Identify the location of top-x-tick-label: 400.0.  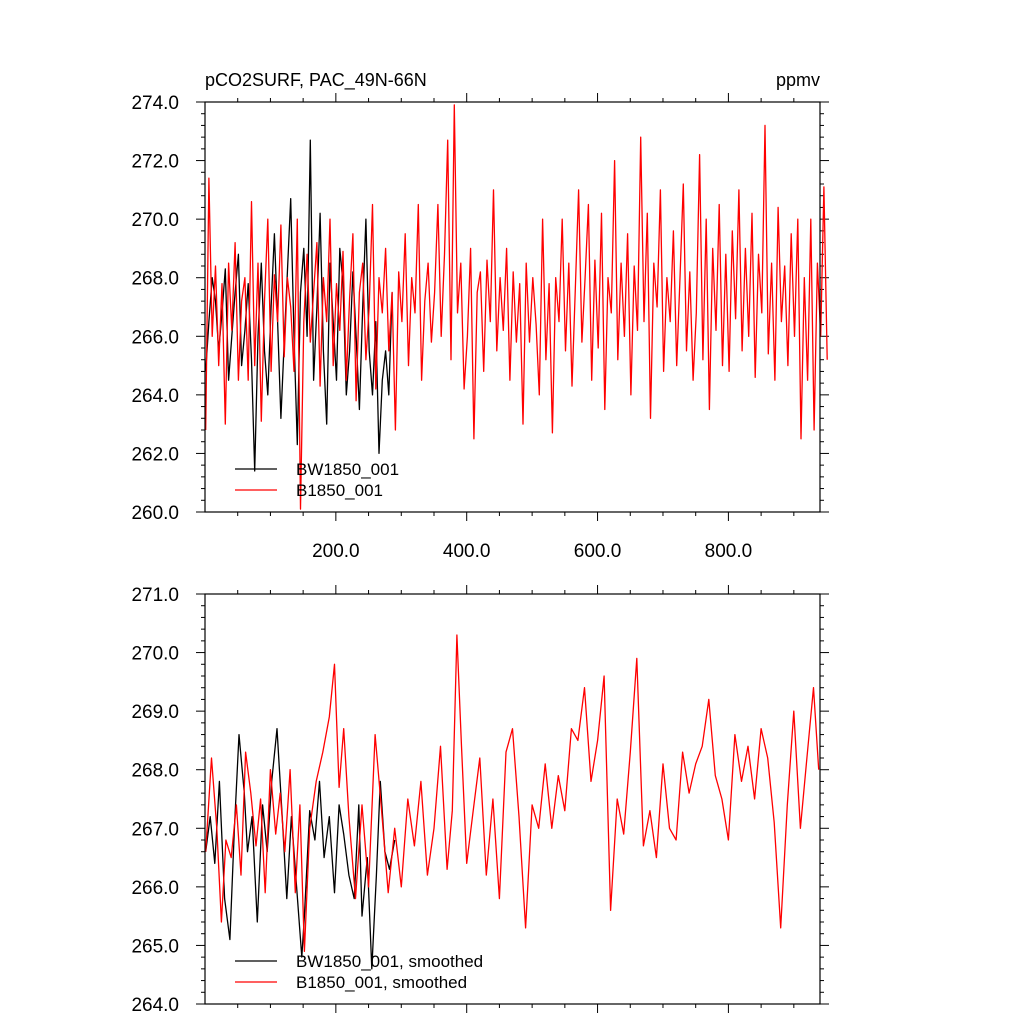
(467, 551).